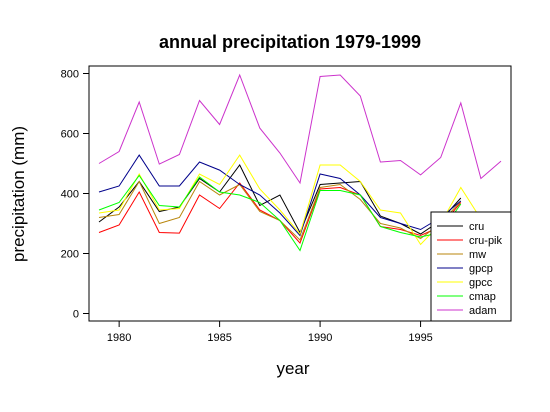 This screenshot has height=412, width=550. Describe the element at coordinates (292, 368) in the screenshot. I see `x-axis-label: year` at that location.